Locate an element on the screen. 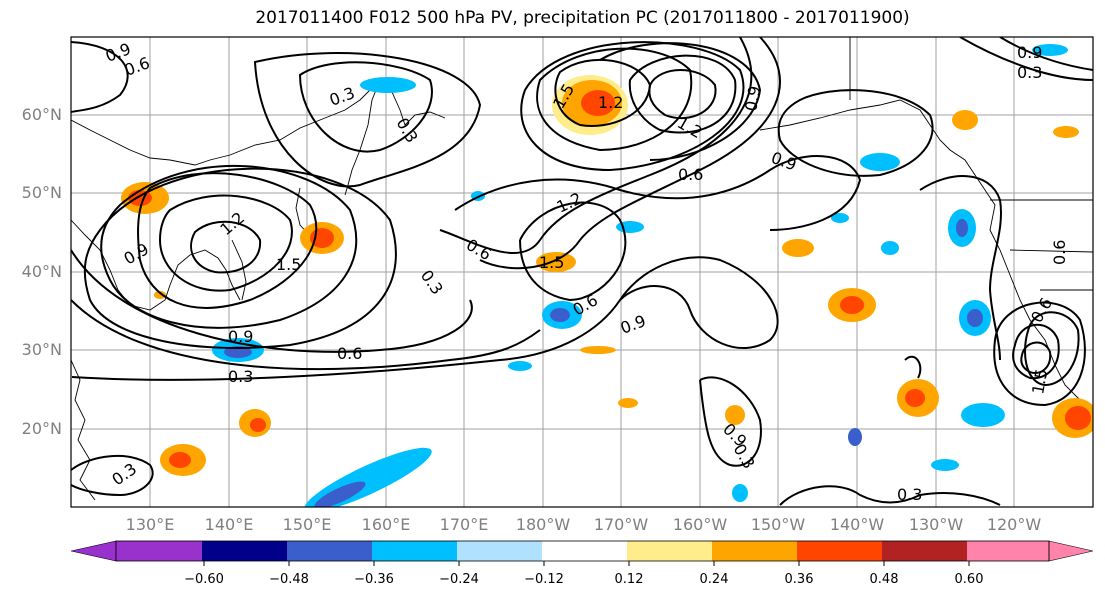 This screenshot has width=1105, height=601. lon-label: 130°E is located at coordinates (150, 524).